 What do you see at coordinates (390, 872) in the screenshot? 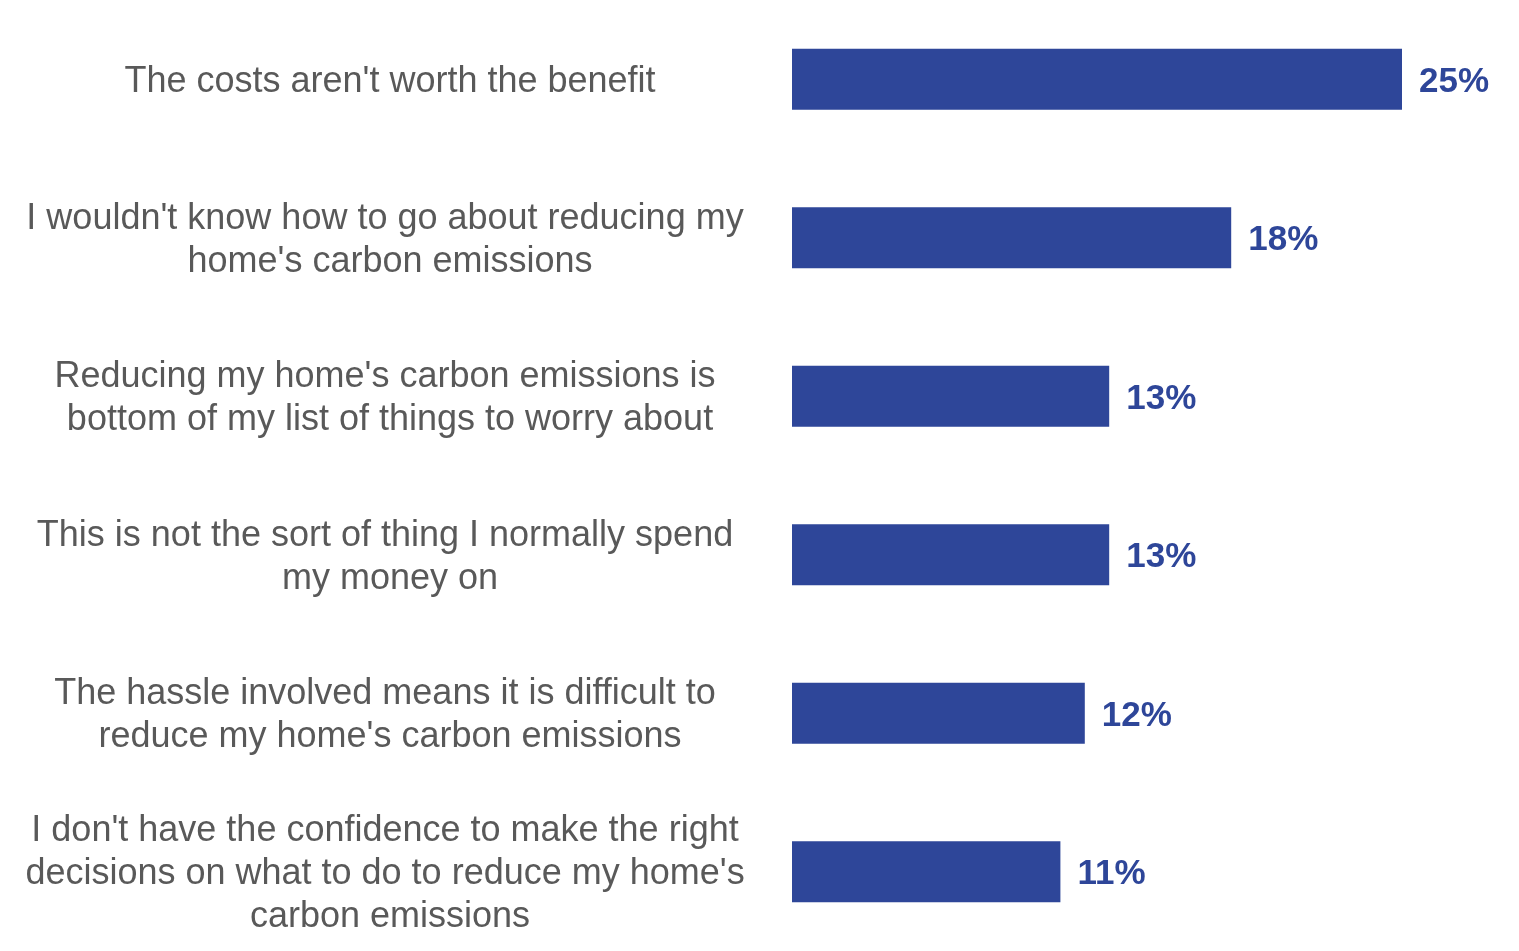
I see `y-tick-label: I don't have the confidence to make the right decisions on what to do to reduce my home's carbon emissions` at bounding box center [390, 872].